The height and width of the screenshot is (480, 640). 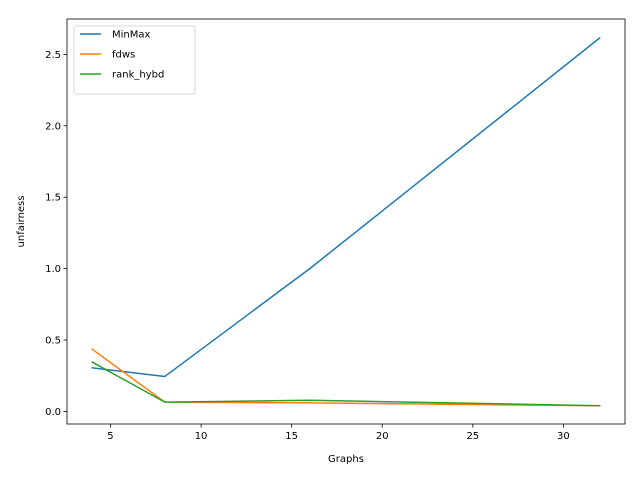 What do you see at coordinates (346, 384) in the screenshot?
I see `series-line-rank-hybd` at bounding box center [346, 384].